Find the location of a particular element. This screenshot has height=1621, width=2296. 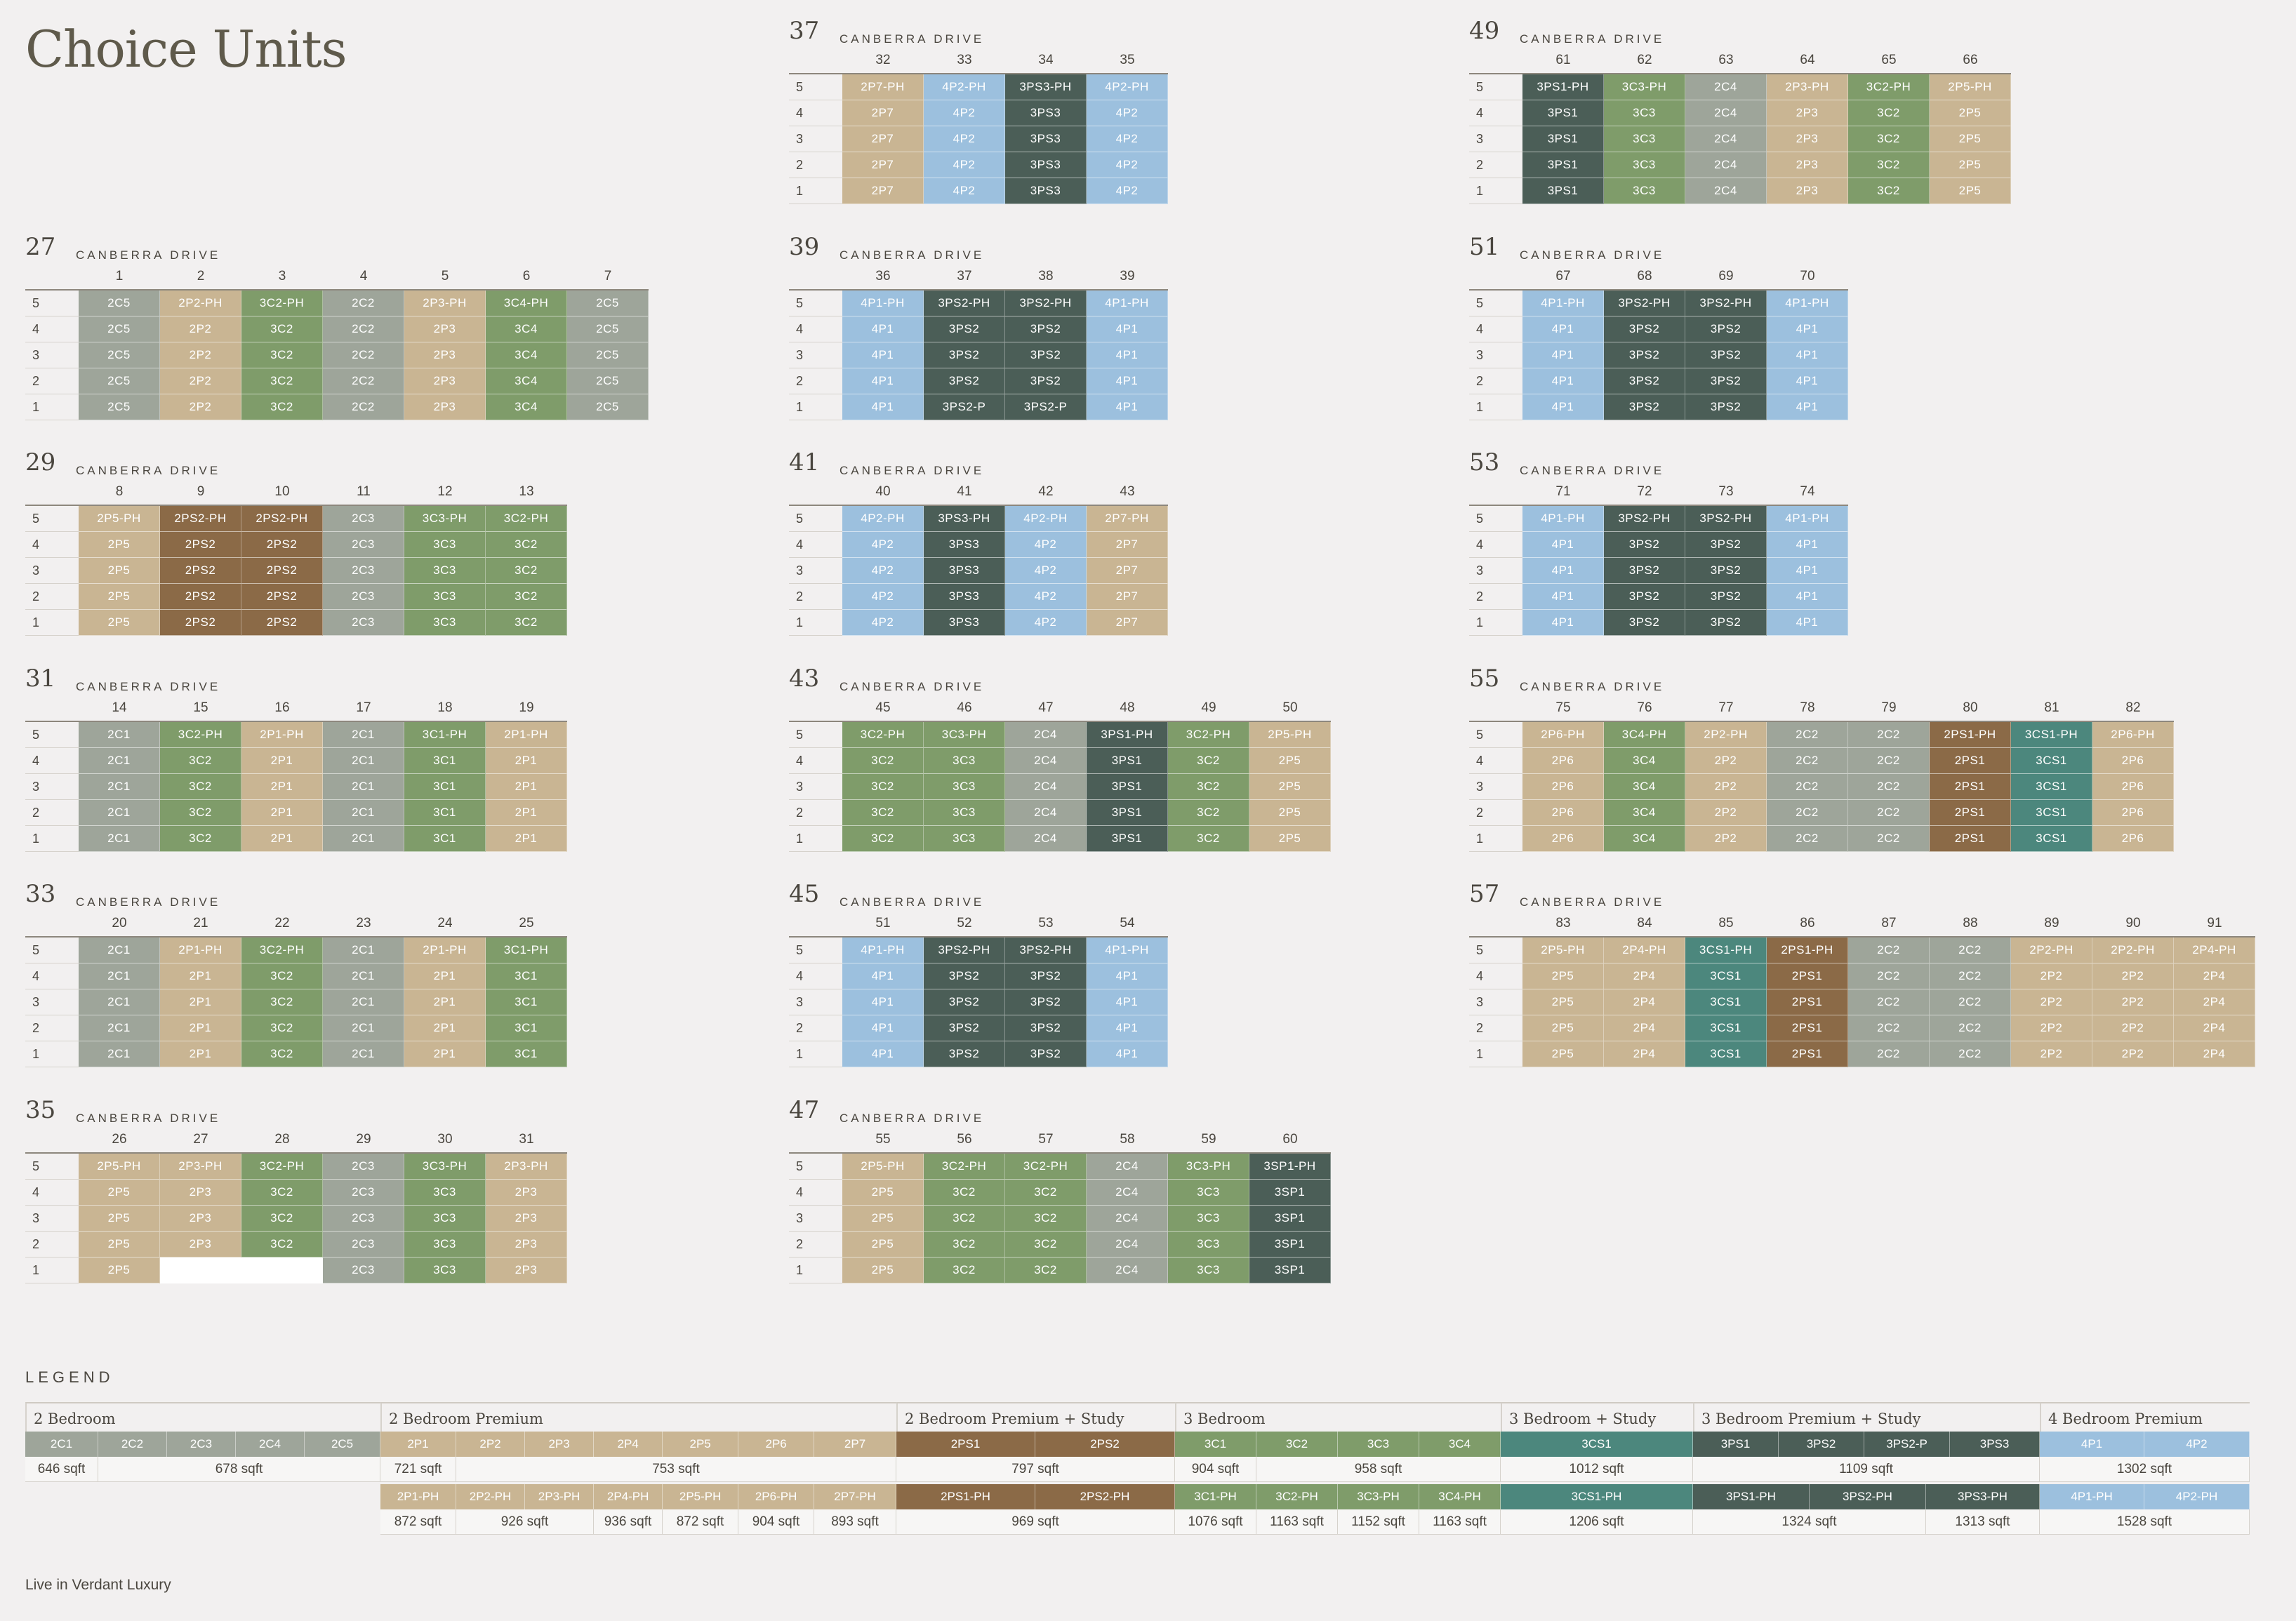

block-number: 37 is located at coordinates (804, 31).